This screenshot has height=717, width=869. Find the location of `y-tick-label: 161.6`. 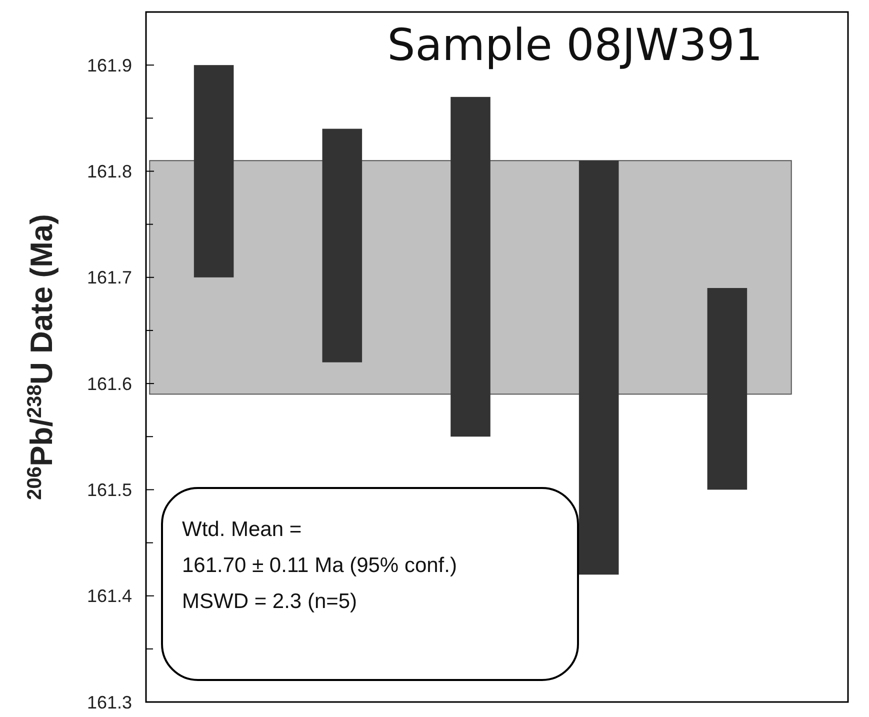

y-tick-label: 161.6 is located at coordinates (109, 384).